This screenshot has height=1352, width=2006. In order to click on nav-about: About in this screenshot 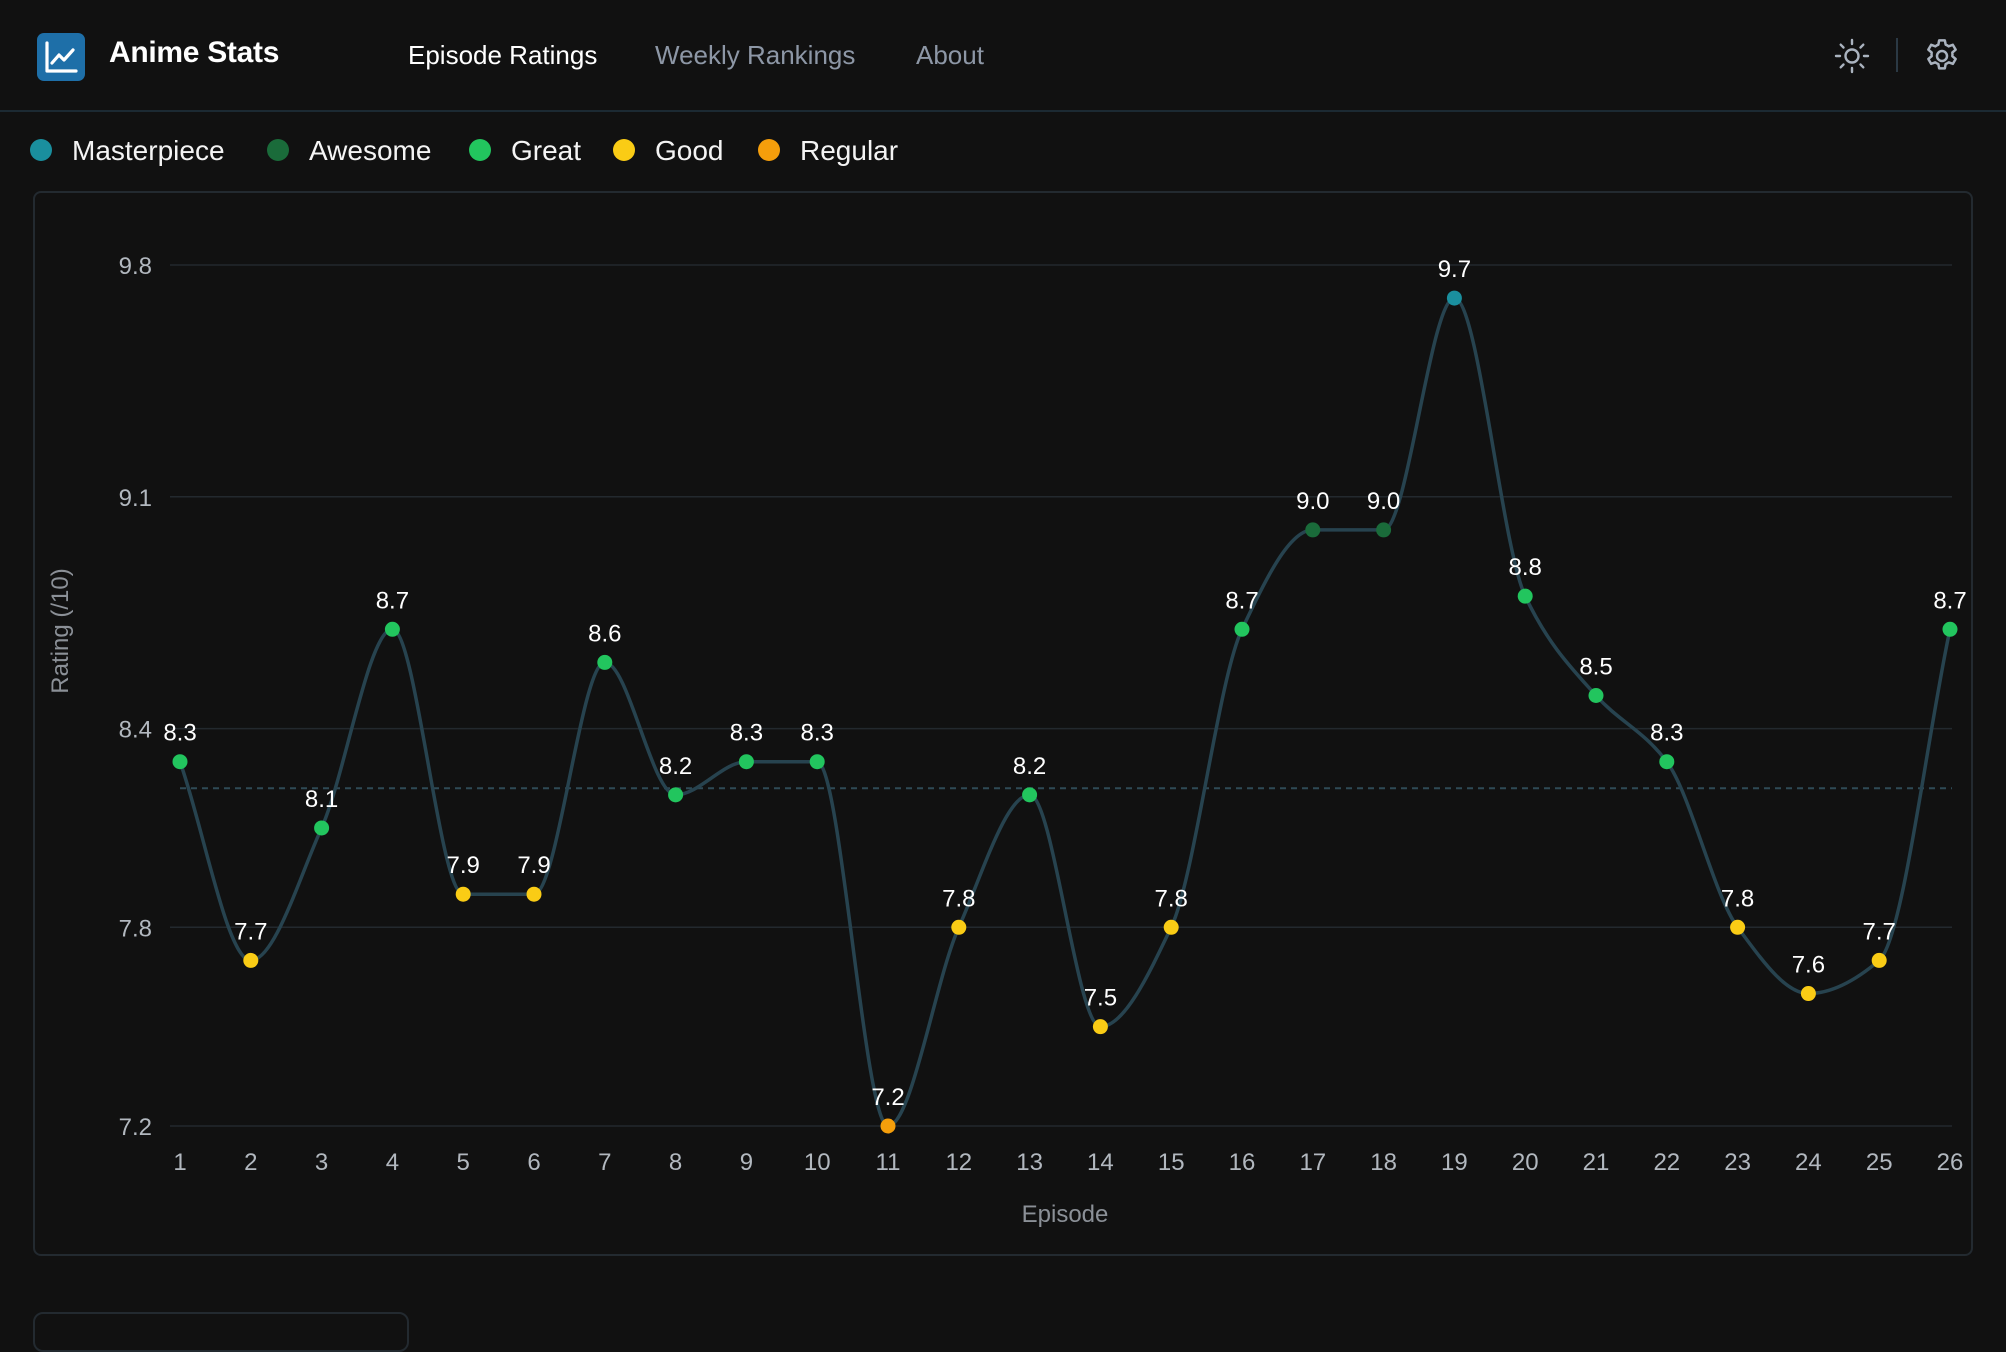, I will do `click(950, 55)`.